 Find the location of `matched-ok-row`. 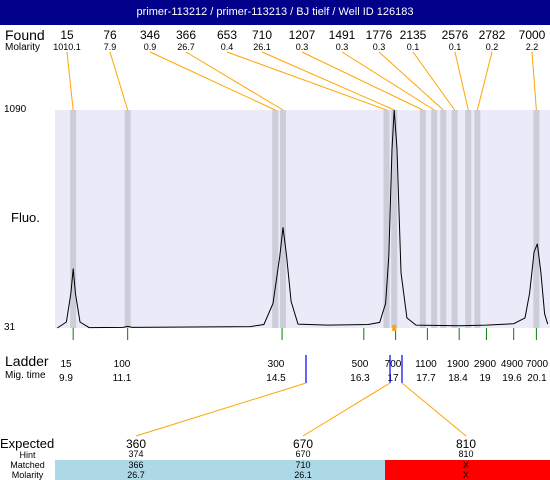

matched-ok-row is located at coordinates (220, 470).